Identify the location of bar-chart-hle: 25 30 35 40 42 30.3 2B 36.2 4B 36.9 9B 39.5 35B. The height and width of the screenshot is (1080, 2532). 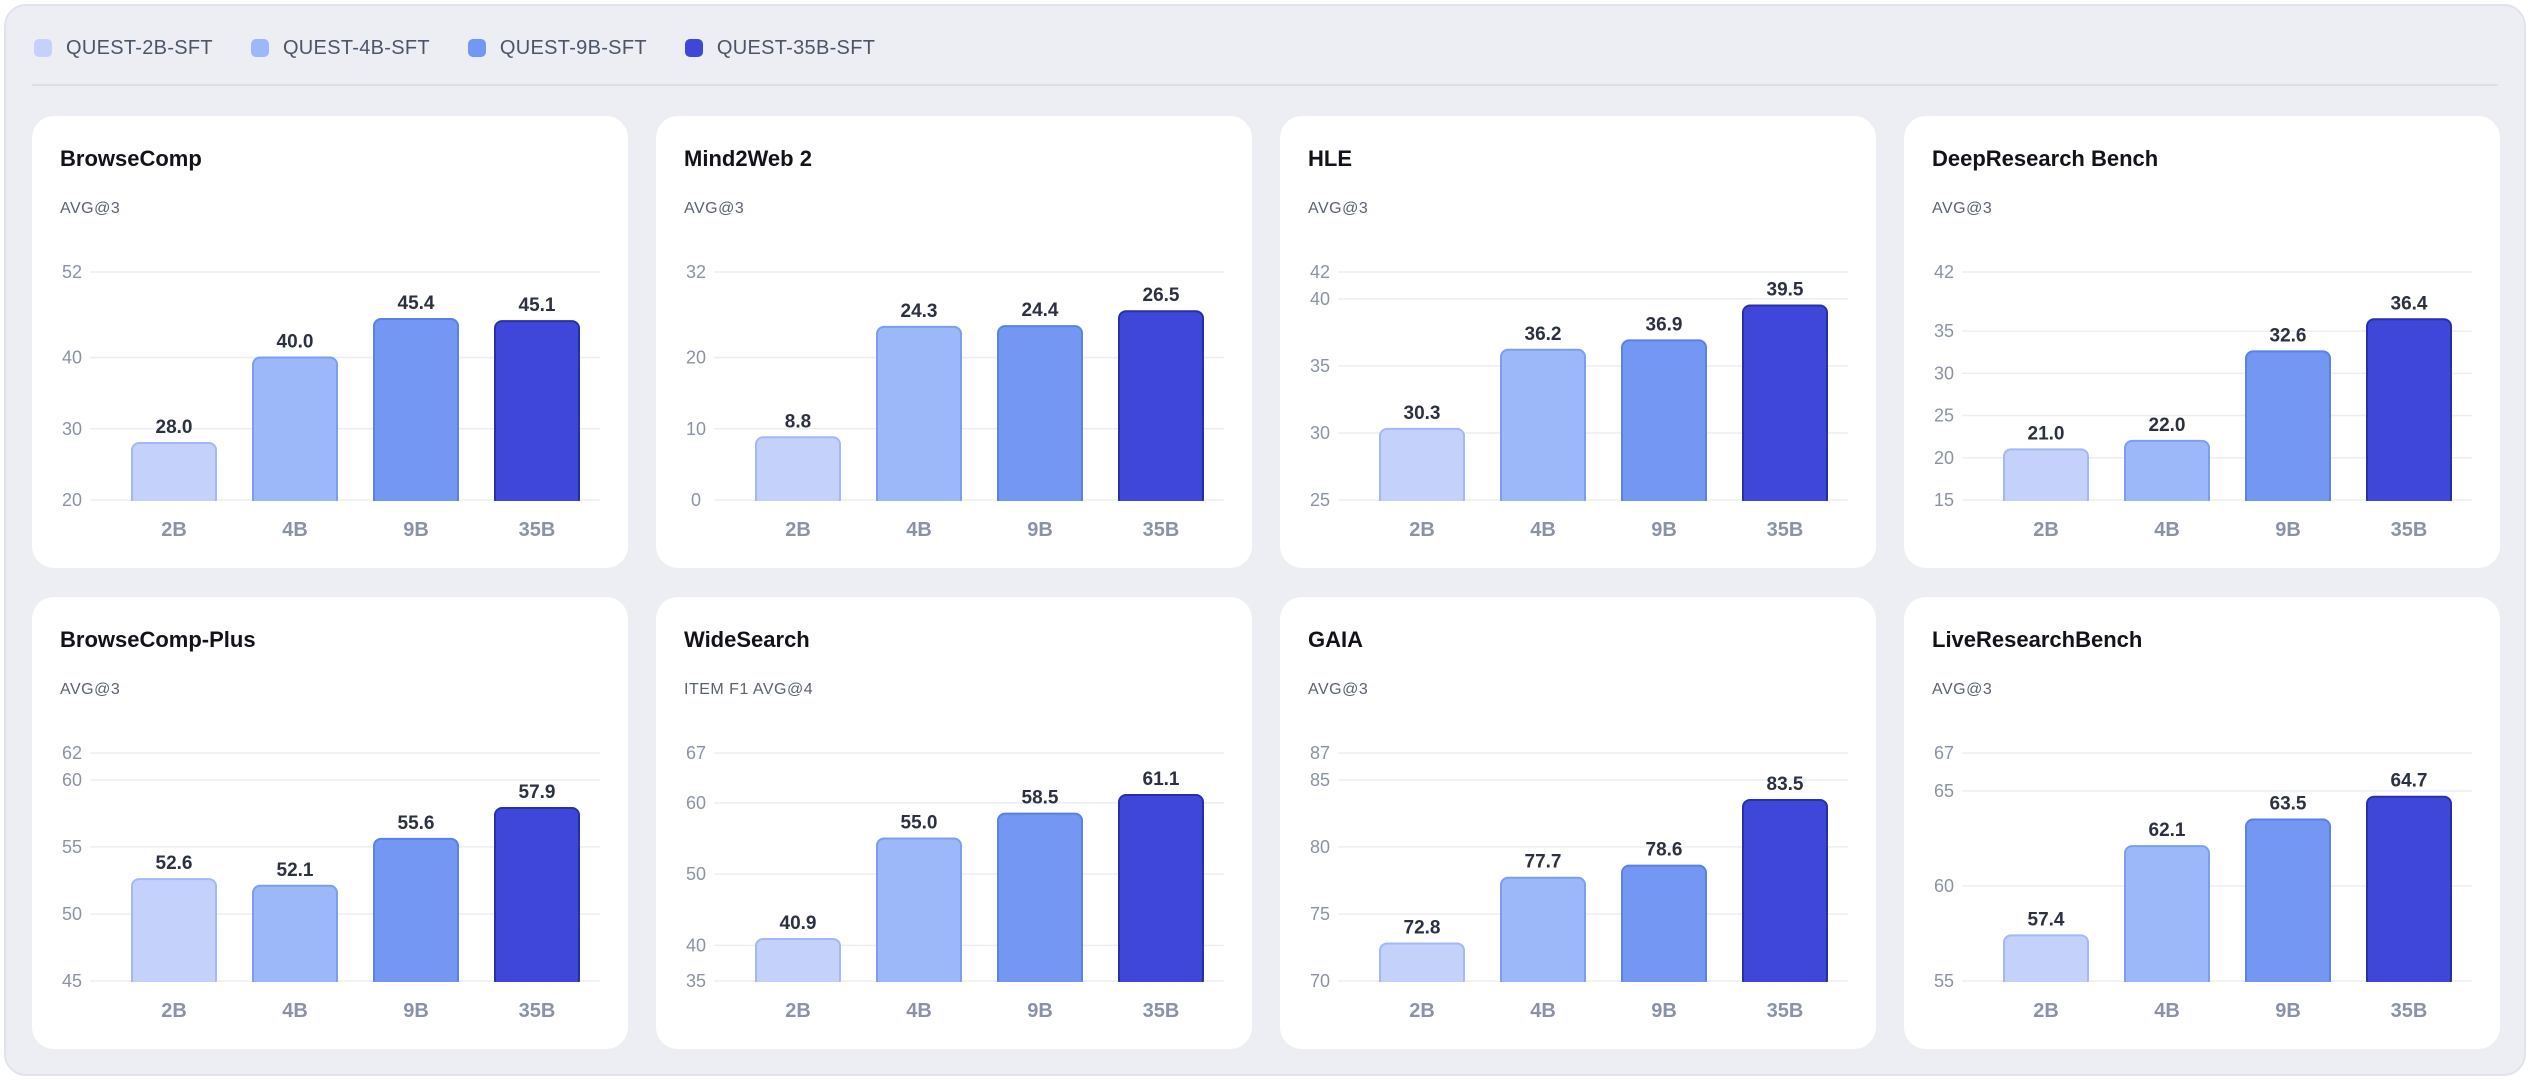
(1579, 401).